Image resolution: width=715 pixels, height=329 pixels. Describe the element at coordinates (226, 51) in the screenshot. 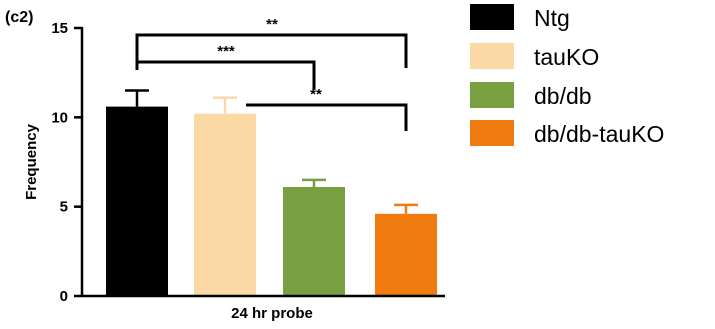

I see `significance-label: ***` at that location.